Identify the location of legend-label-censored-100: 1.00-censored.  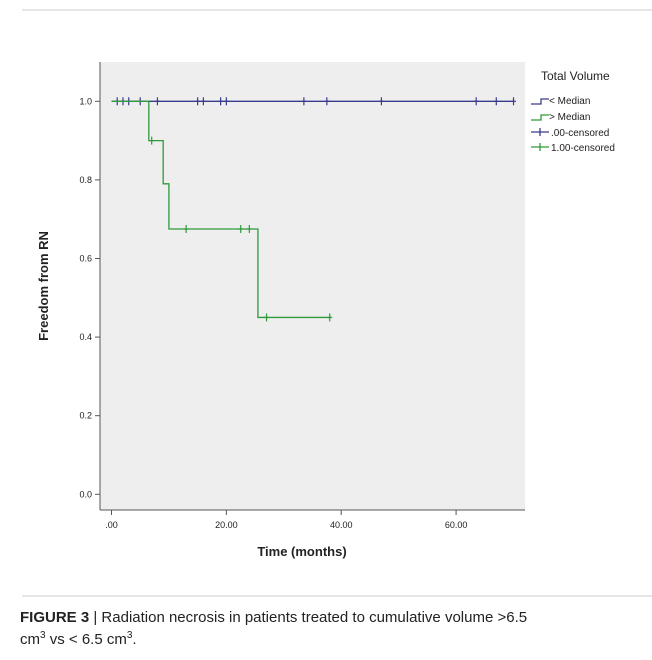
(583, 148).